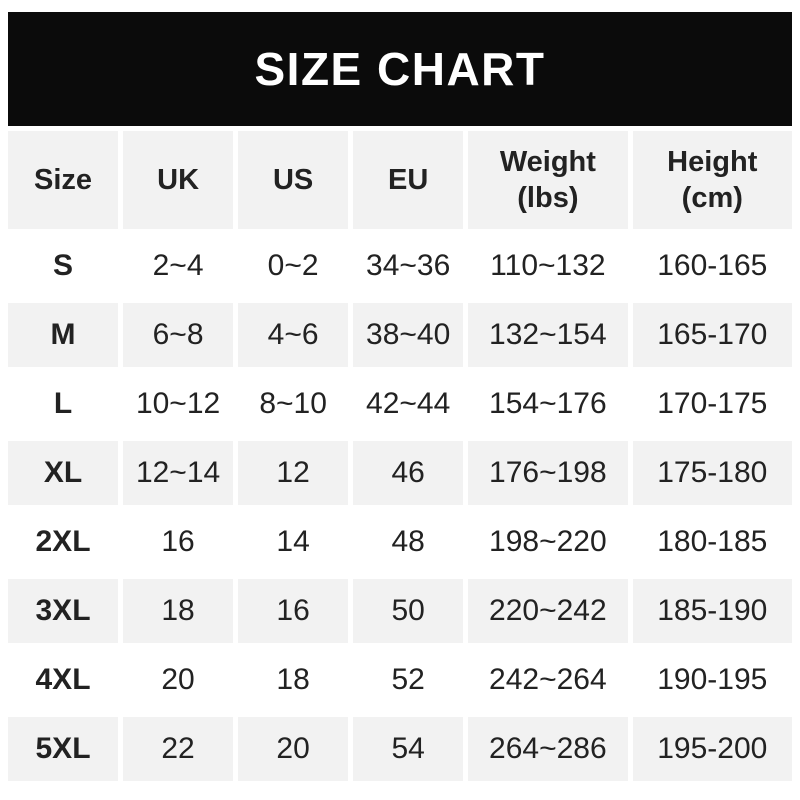  Describe the element at coordinates (293, 542) in the screenshot. I see `table-cell: 14` at that location.